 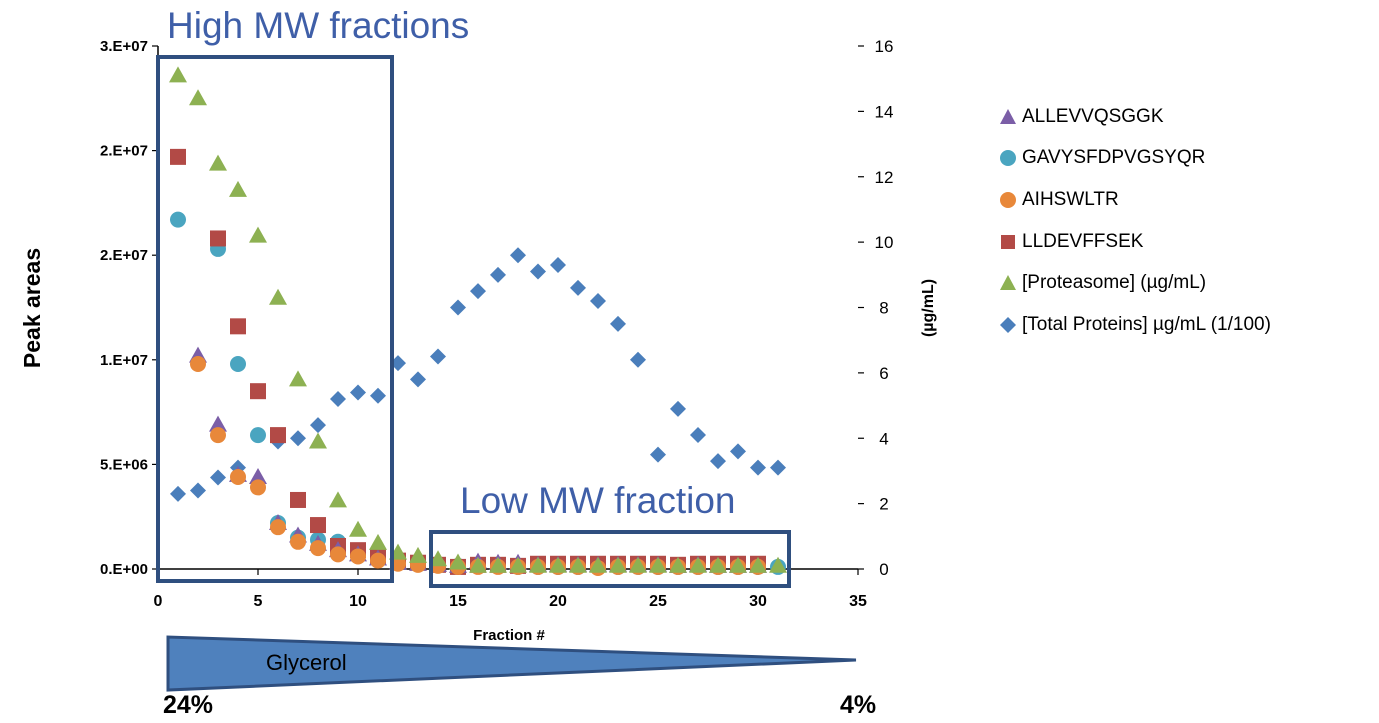 I want to click on y2-tick-label: 16, so click(x=884, y=46).